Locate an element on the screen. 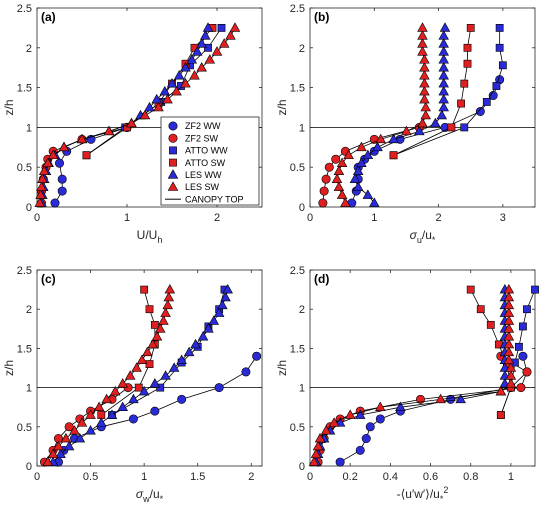  x-axis-label-part: * is located at coordinates (442, 499).